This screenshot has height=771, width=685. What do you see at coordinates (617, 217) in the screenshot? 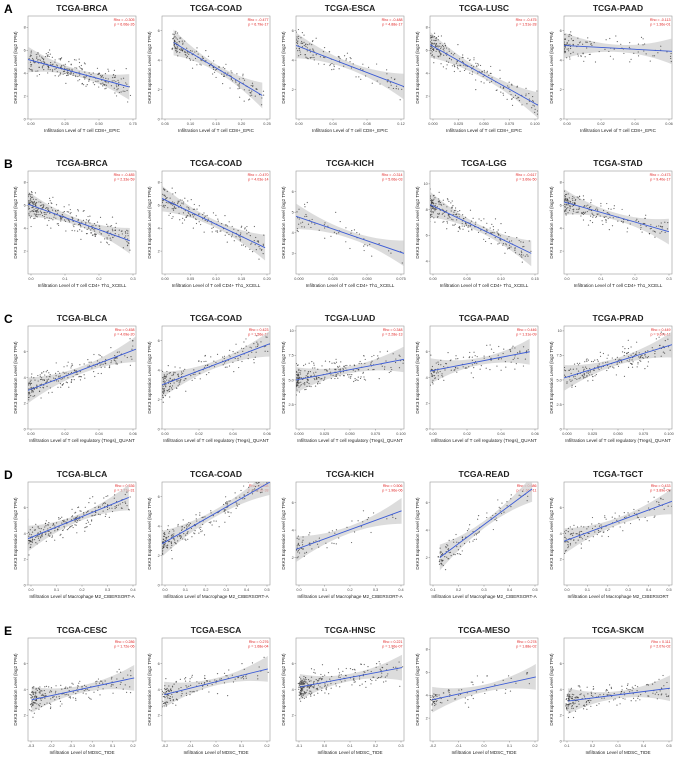
I see `regression-line` at bounding box center [617, 217].